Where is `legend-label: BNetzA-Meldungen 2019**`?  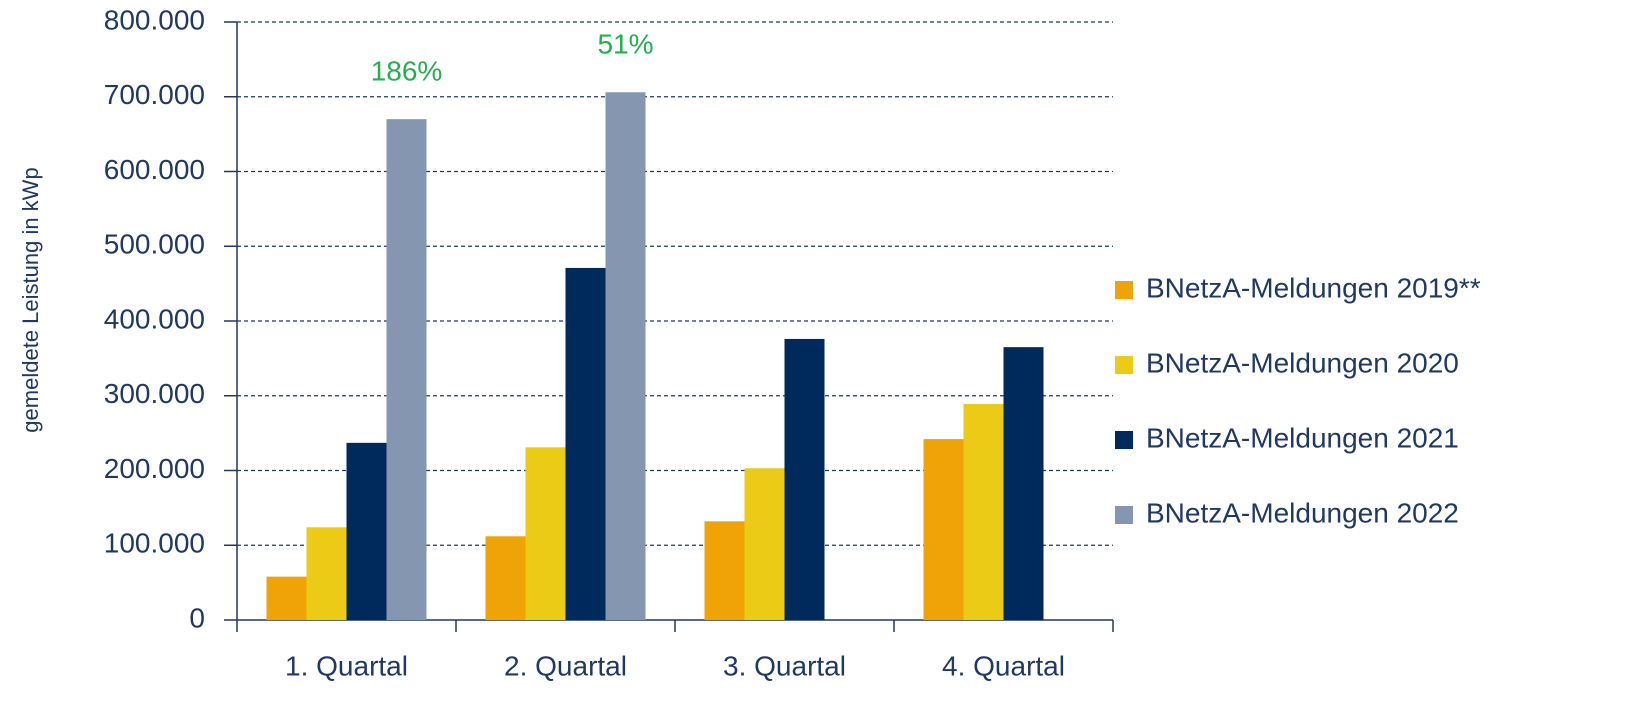
legend-label: BNetzA-Meldungen 2019** is located at coordinates (1313, 287).